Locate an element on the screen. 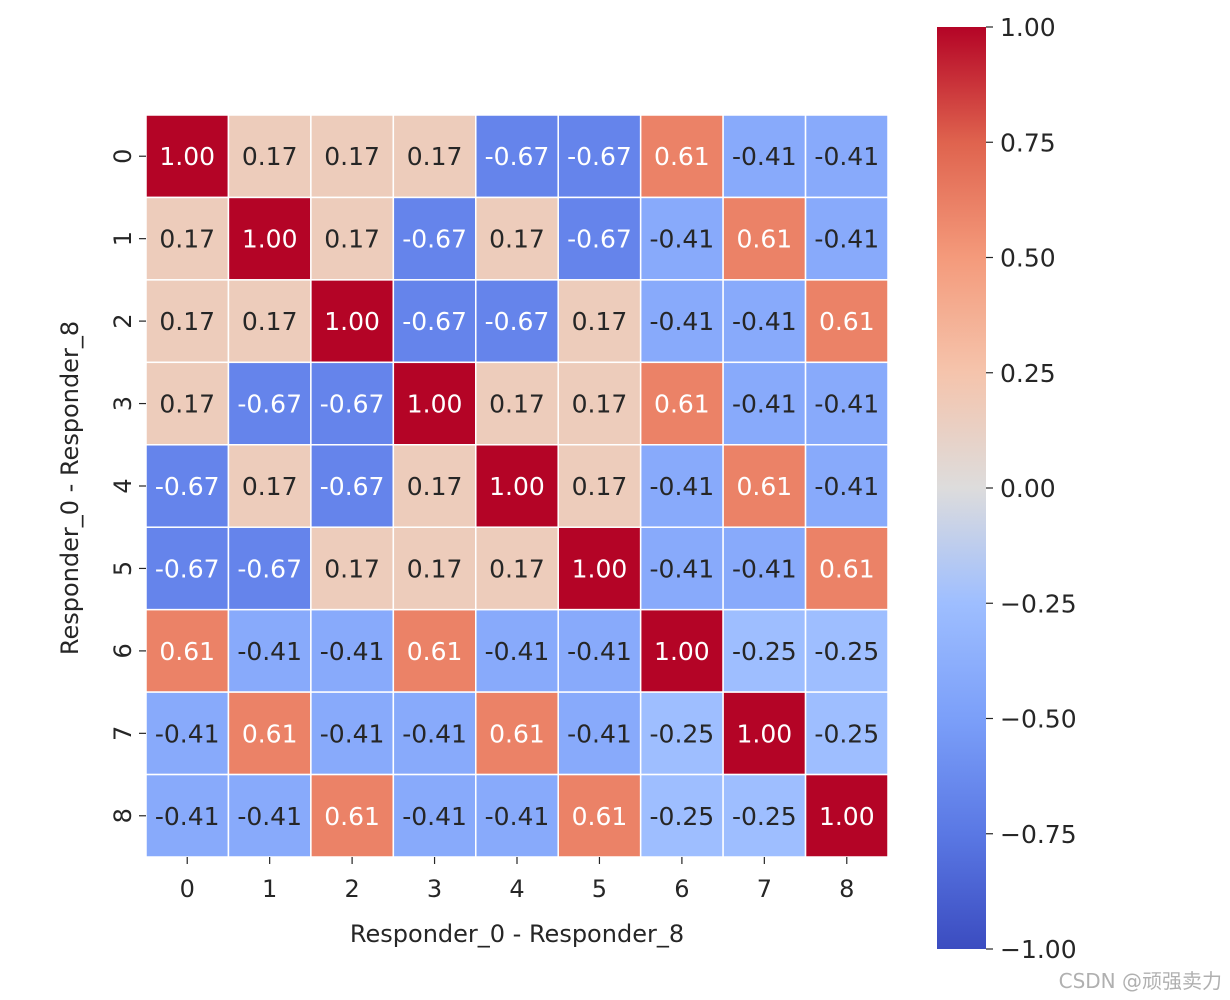 The image size is (1230, 1000). watermark: CSDN @顽强卖力 is located at coordinates (1140, 981).